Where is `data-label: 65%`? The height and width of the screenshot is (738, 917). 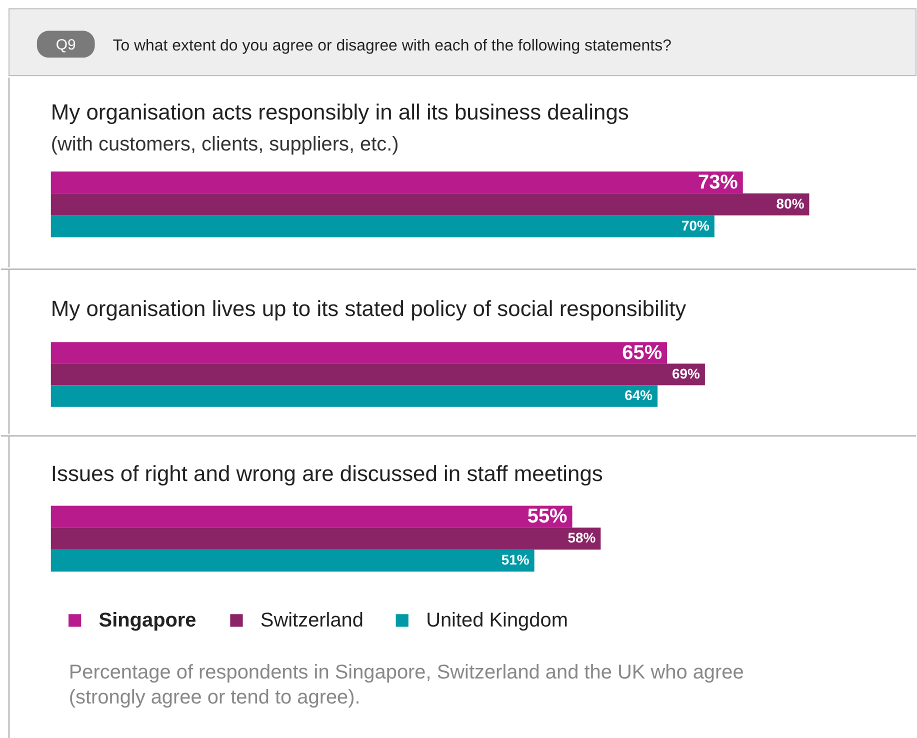 data-label: 65% is located at coordinates (642, 353).